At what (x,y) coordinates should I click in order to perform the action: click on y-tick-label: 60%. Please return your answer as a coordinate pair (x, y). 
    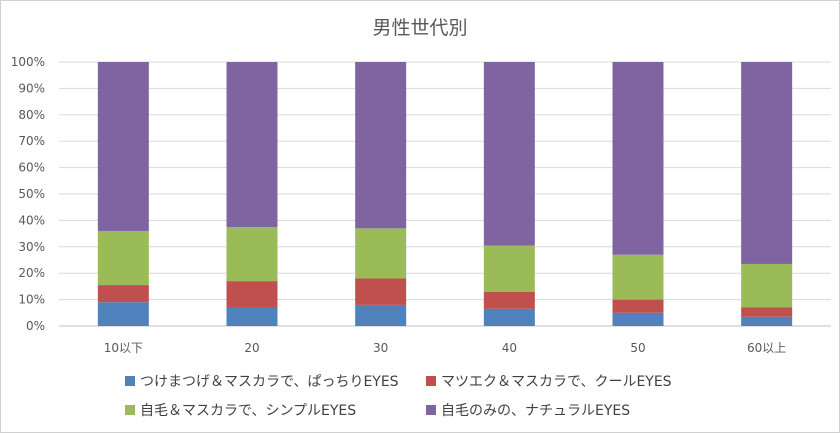
    Looking at the image, I should click on (31, 168).